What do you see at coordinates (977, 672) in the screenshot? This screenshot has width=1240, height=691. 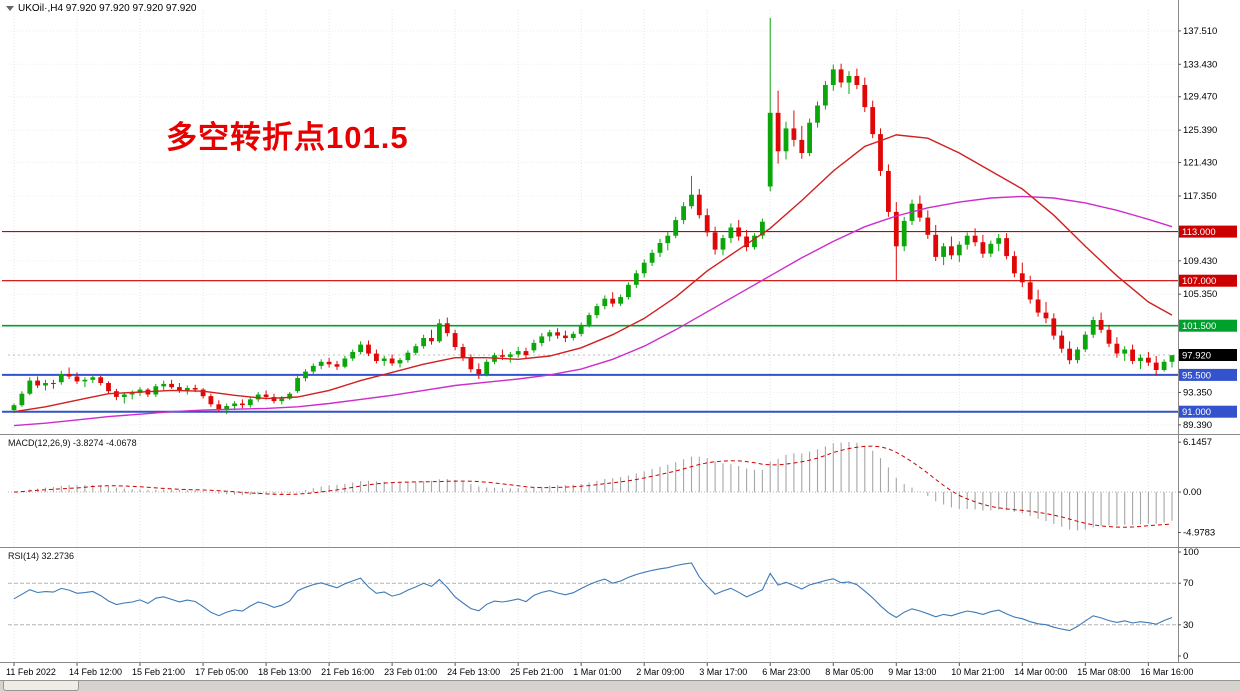 I see `svg-text: 10 Mar 21:00` at bounding box center [977, 672].